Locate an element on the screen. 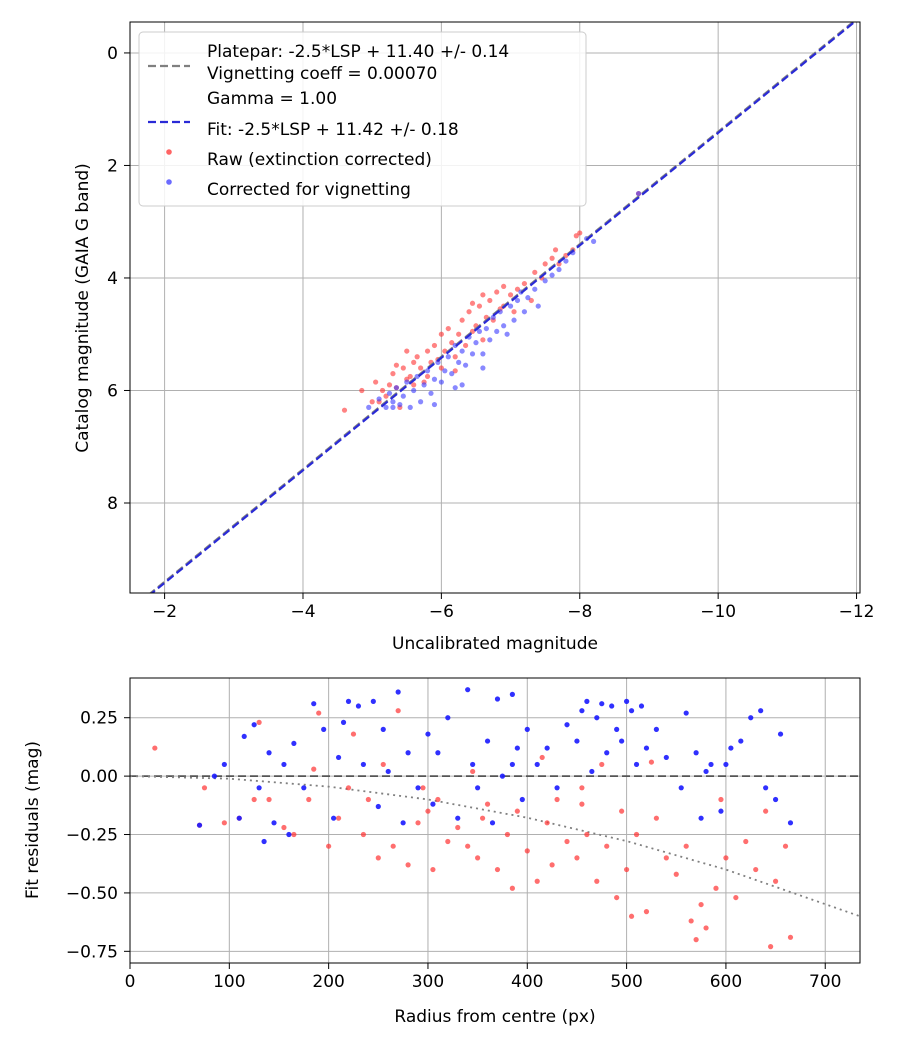  x-tick-label: −2 is located at coordinates (164, 612).